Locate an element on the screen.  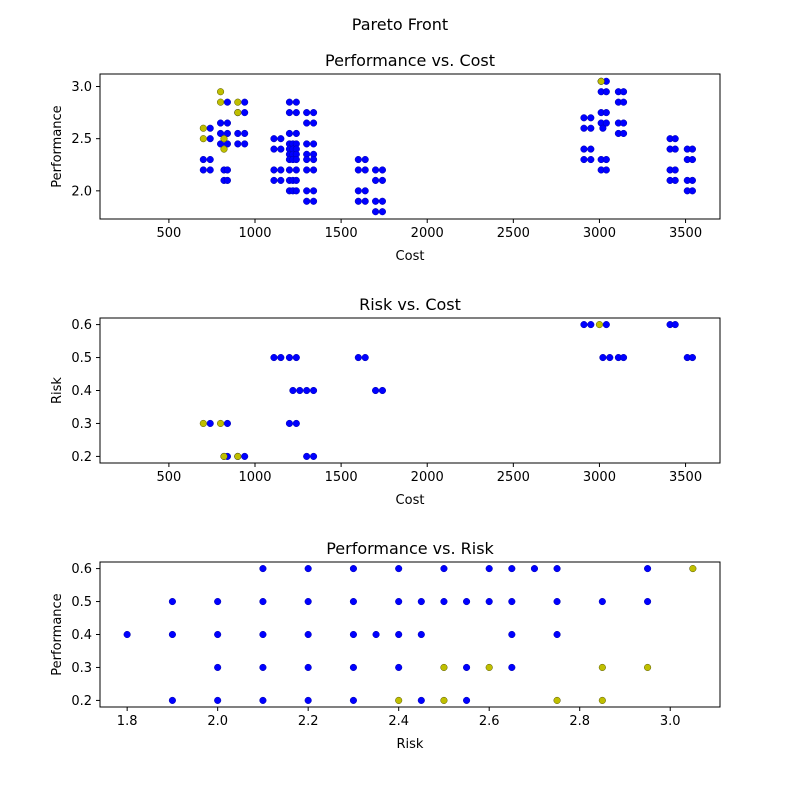
x-tick-label: 2500 is located at coordinates (513, 233).